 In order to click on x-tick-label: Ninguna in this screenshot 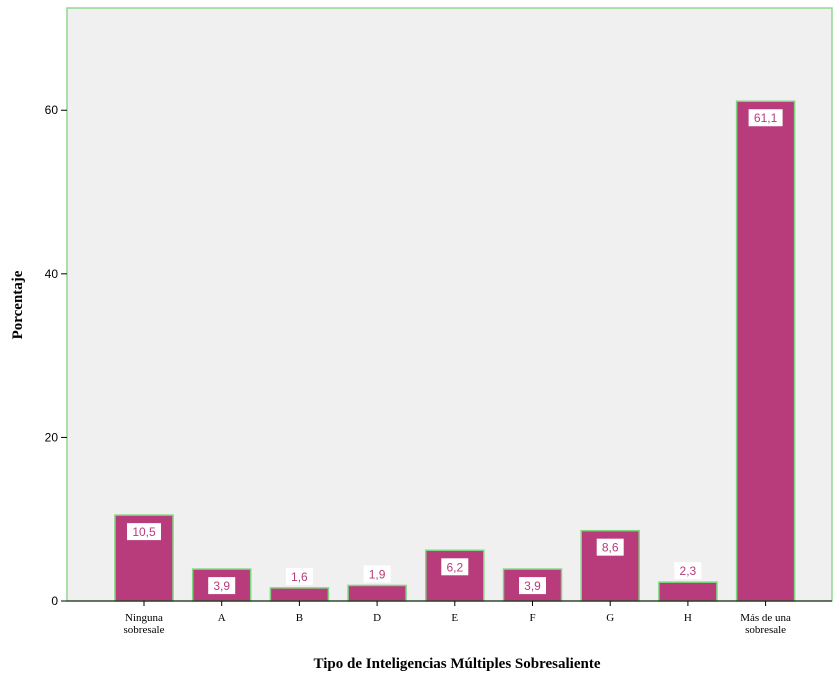, I will do `click(144, 618)`.